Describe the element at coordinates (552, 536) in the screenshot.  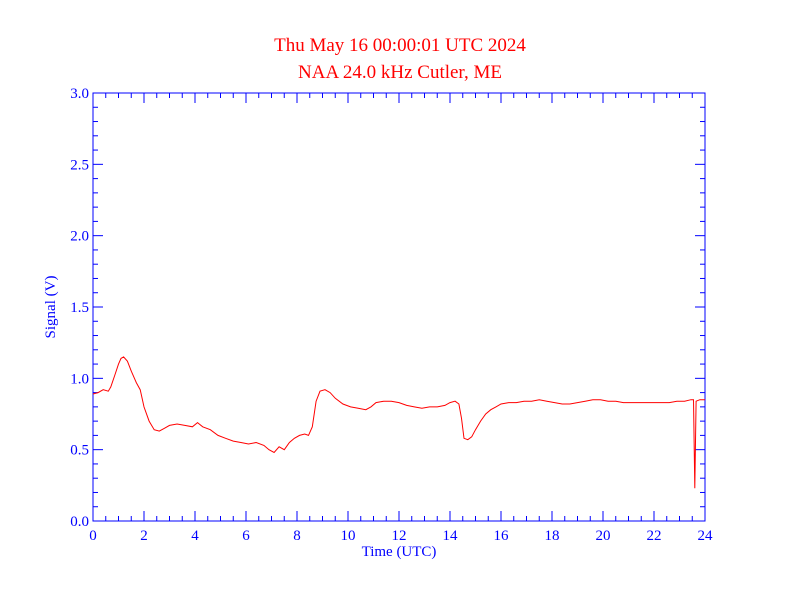
I see `x-tick-label: 18` at that location.